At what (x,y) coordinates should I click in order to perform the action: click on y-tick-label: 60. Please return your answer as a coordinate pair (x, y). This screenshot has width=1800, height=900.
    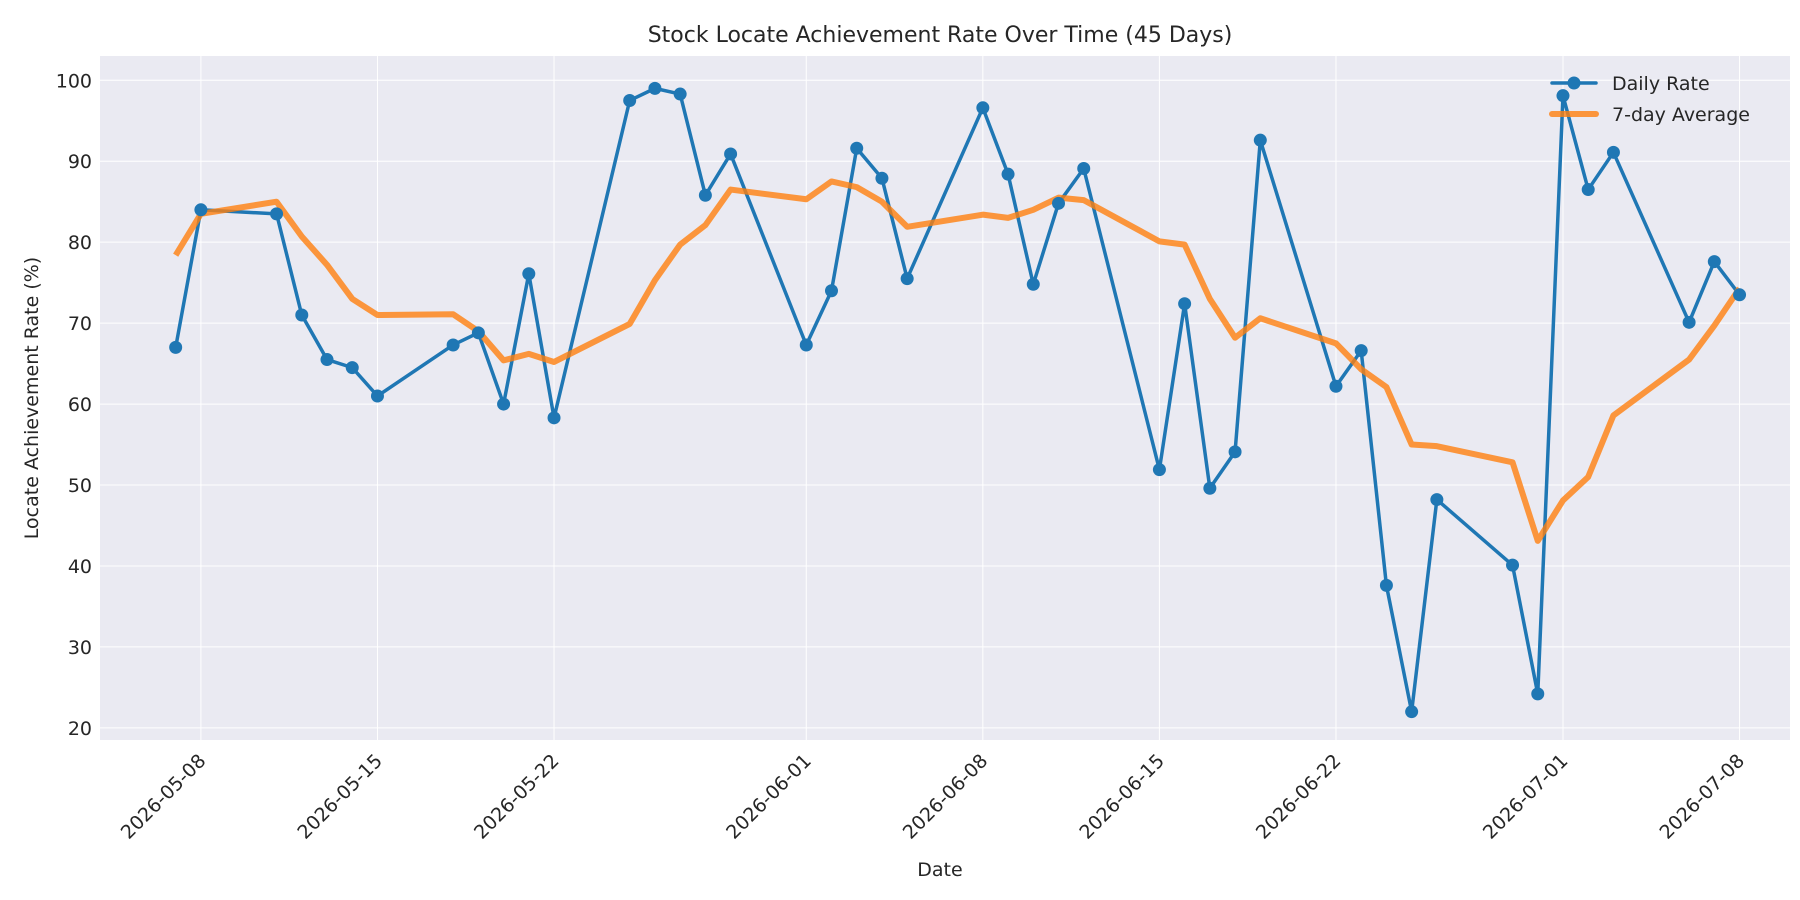
    Looking at the image, I should click on (80, 405).